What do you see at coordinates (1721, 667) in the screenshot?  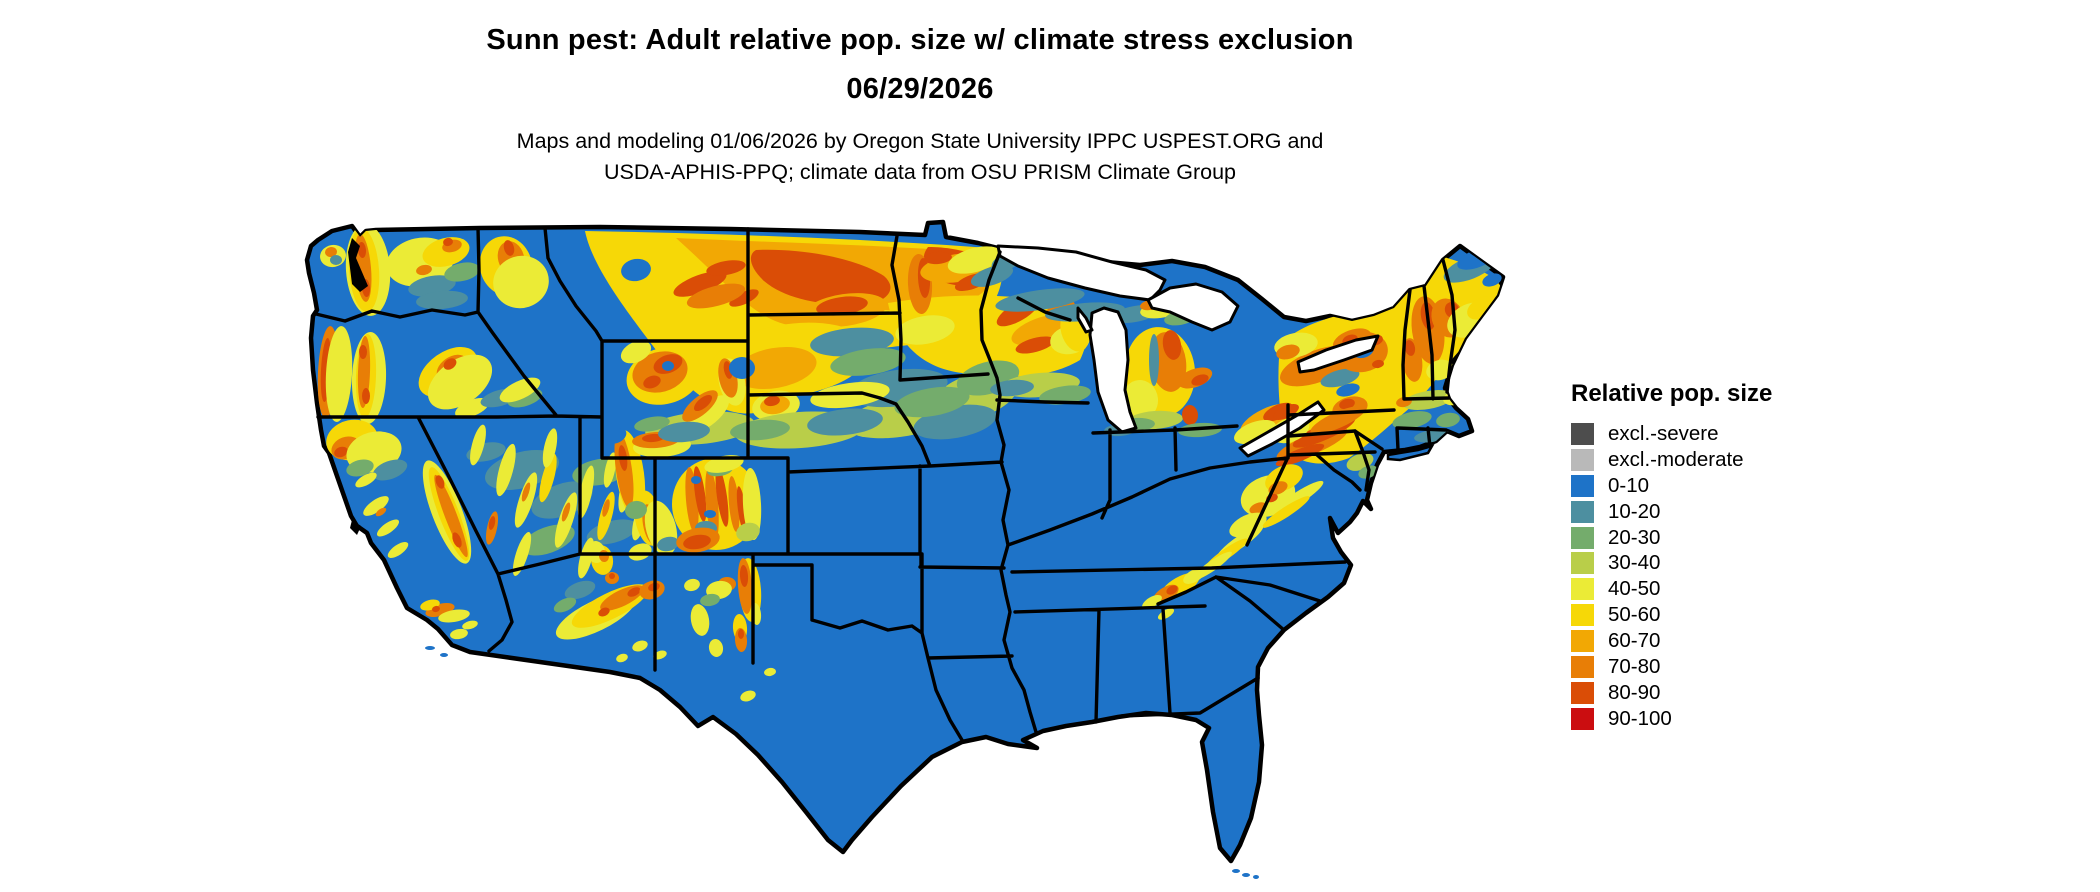 I see `legend-item: 70-80` at bounding box center [1721, 667].